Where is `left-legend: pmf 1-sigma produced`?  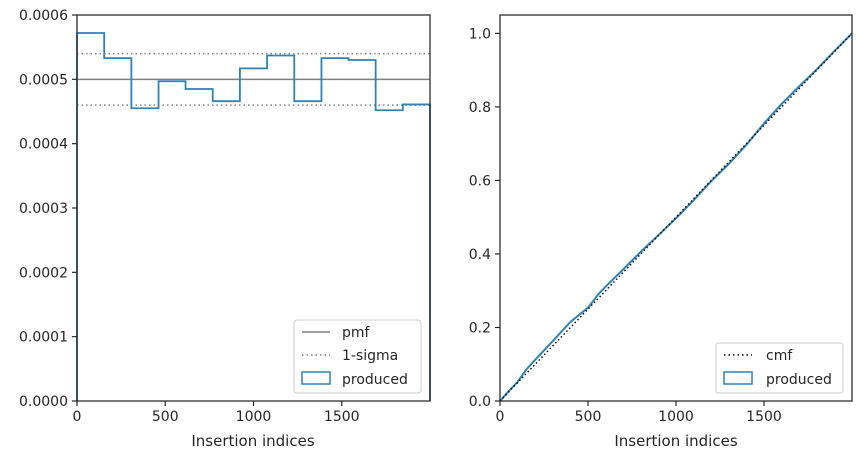
left-legend: pmf 1-sigma produced is located at coordinates (357, 356).